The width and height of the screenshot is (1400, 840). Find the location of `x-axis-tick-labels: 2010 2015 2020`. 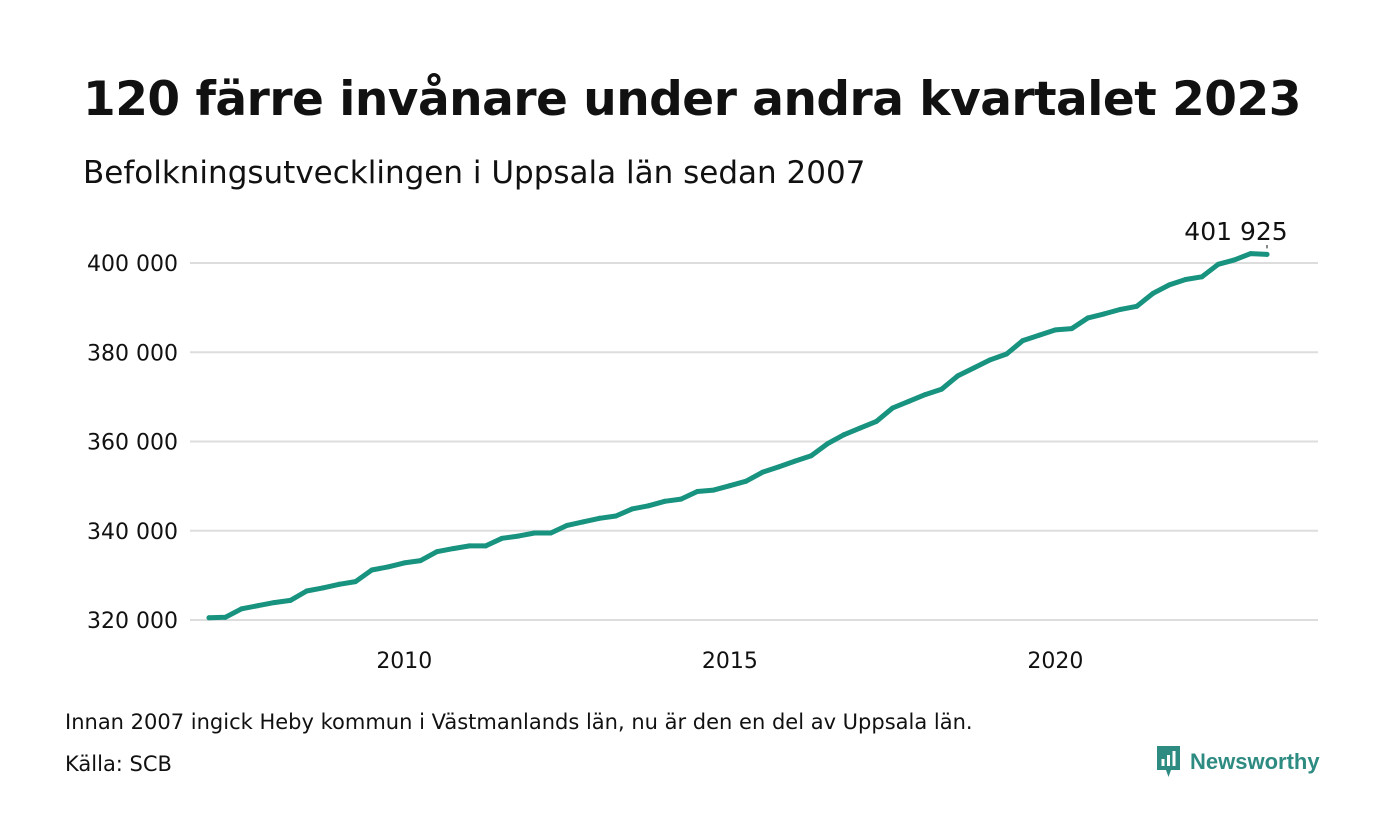

x-axis-tick-labels: 2010 2015 2020 is located at coordinates (729, 661).